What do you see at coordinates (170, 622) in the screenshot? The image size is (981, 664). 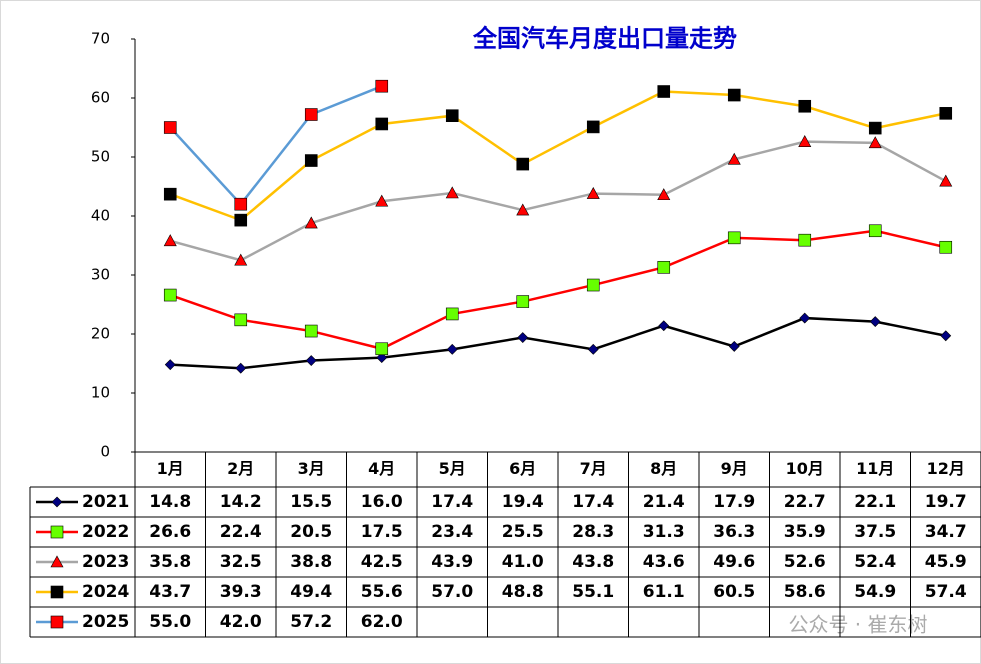 I see `table-cell: 55.0` at bounding box center [170, 622].